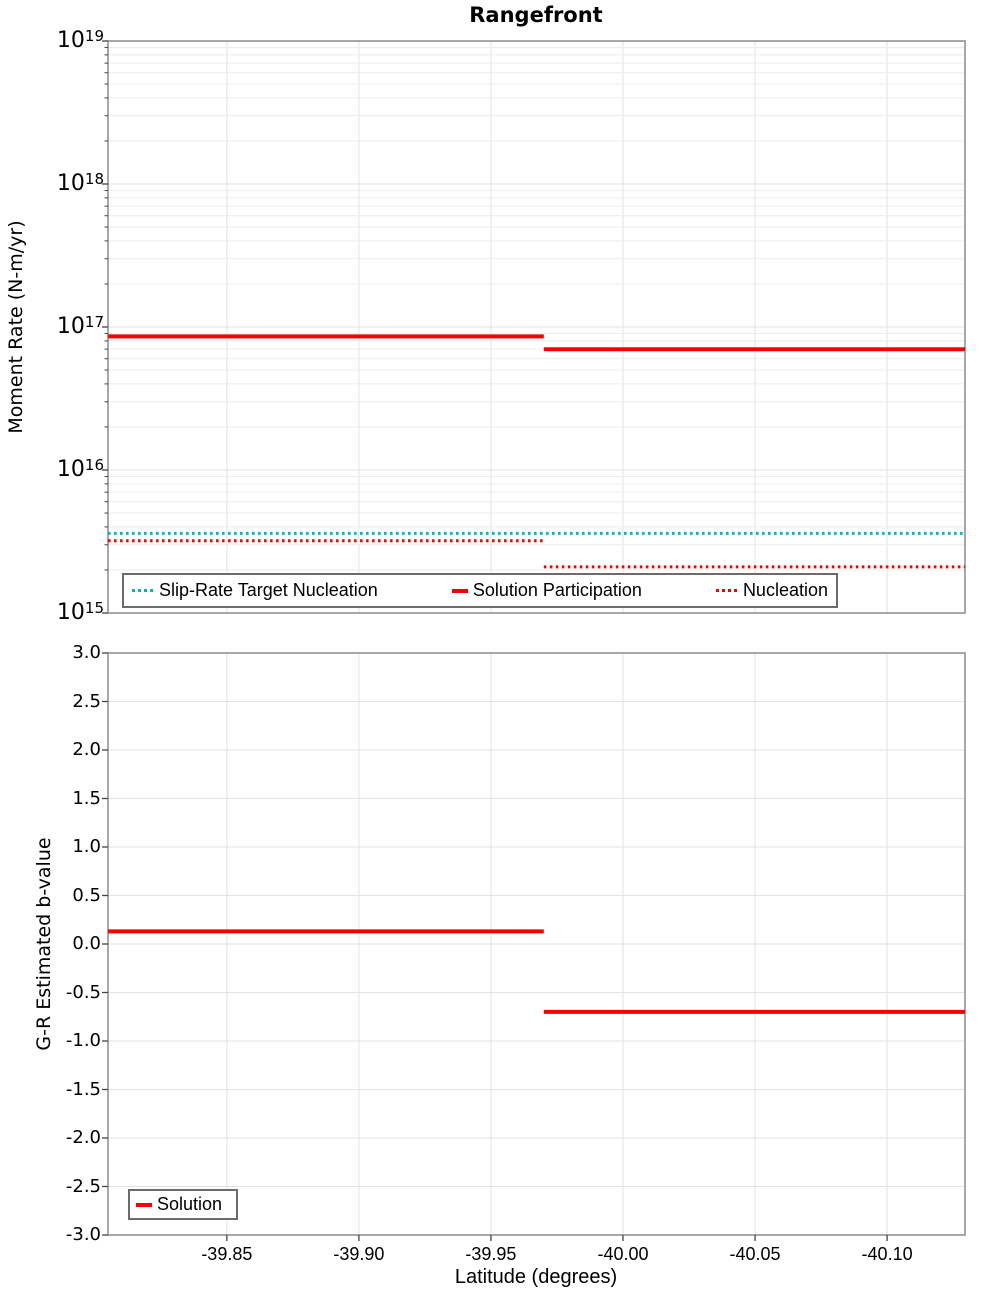 The height and width of the screenshot is (1300, 1000). Describe the element at coordinates (536, 1277) in the screenshot. I see `x-axis-label: Latitude (degrees)` at that location.